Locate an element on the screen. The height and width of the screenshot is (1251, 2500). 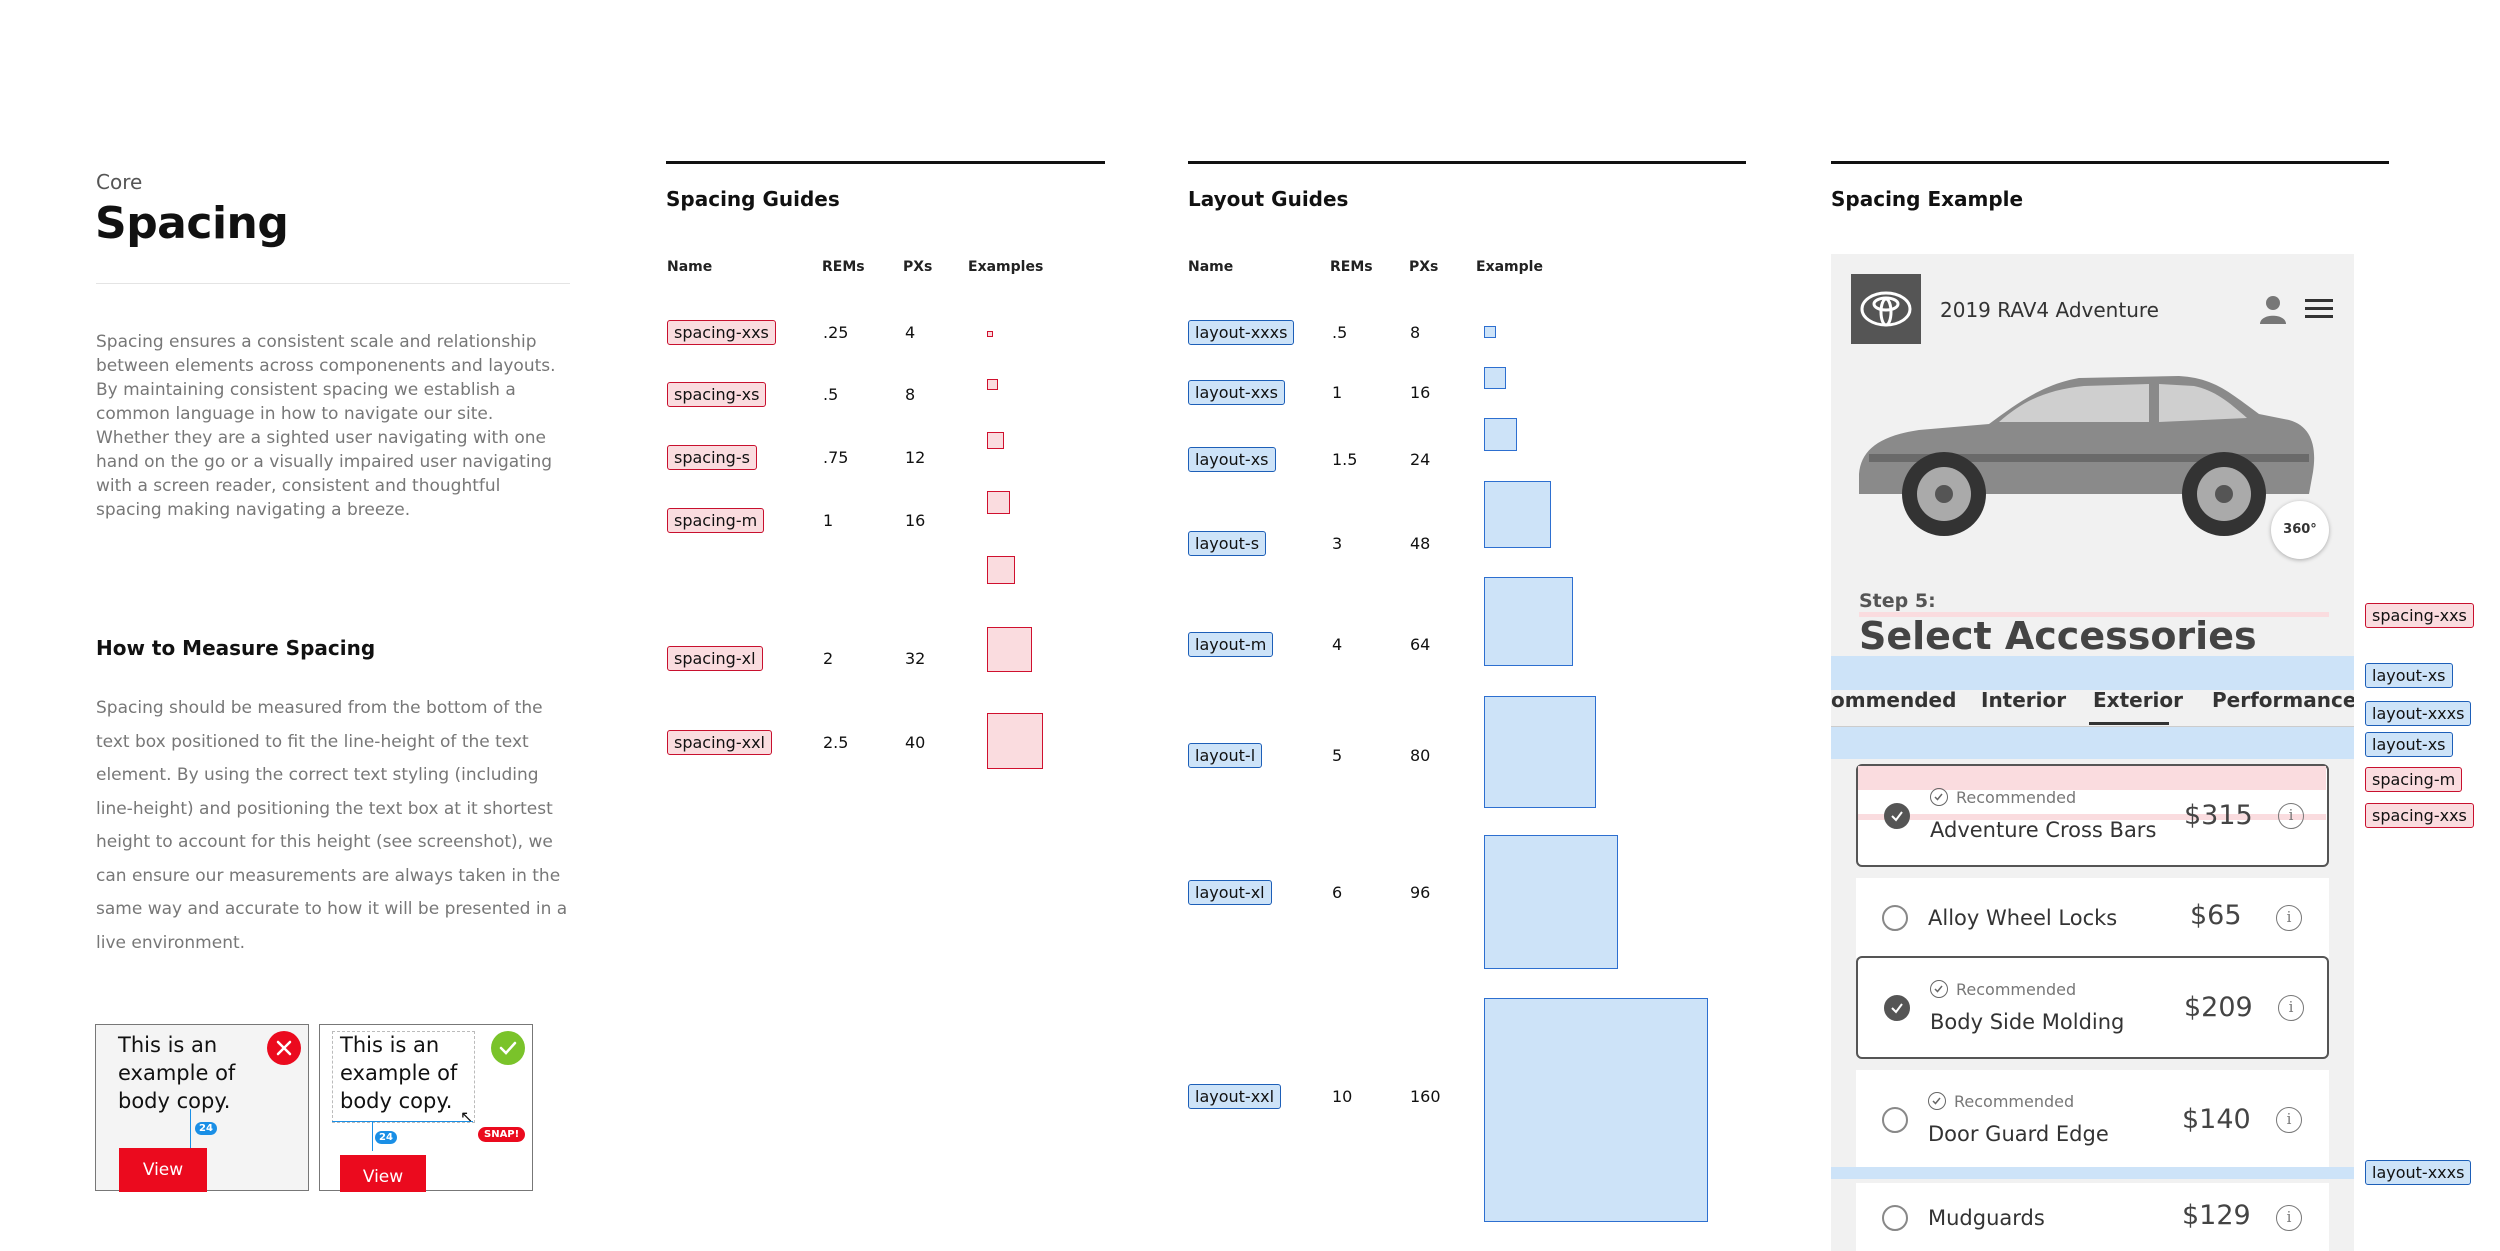
px-value: 48 is located at coordinates (1420, 543).